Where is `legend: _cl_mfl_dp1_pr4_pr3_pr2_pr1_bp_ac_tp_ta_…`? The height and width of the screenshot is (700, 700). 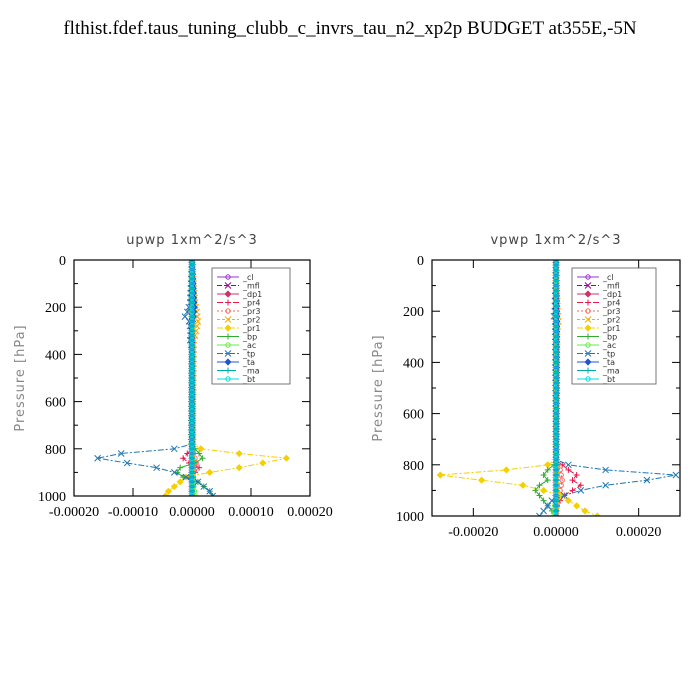
legend: _cl_mfl_dp1_pr4_pr3_pr2_pr1_bp_ac_tp_ta_… is located at coordinates (251, 326).